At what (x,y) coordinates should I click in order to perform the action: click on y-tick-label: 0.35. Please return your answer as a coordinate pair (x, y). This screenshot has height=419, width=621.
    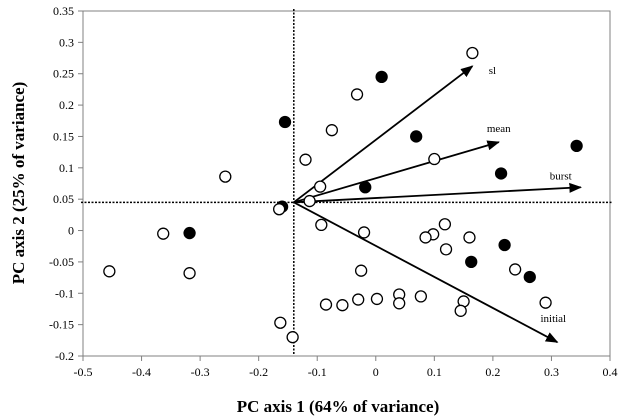
    Looking at the image, I should click on (63, 11).